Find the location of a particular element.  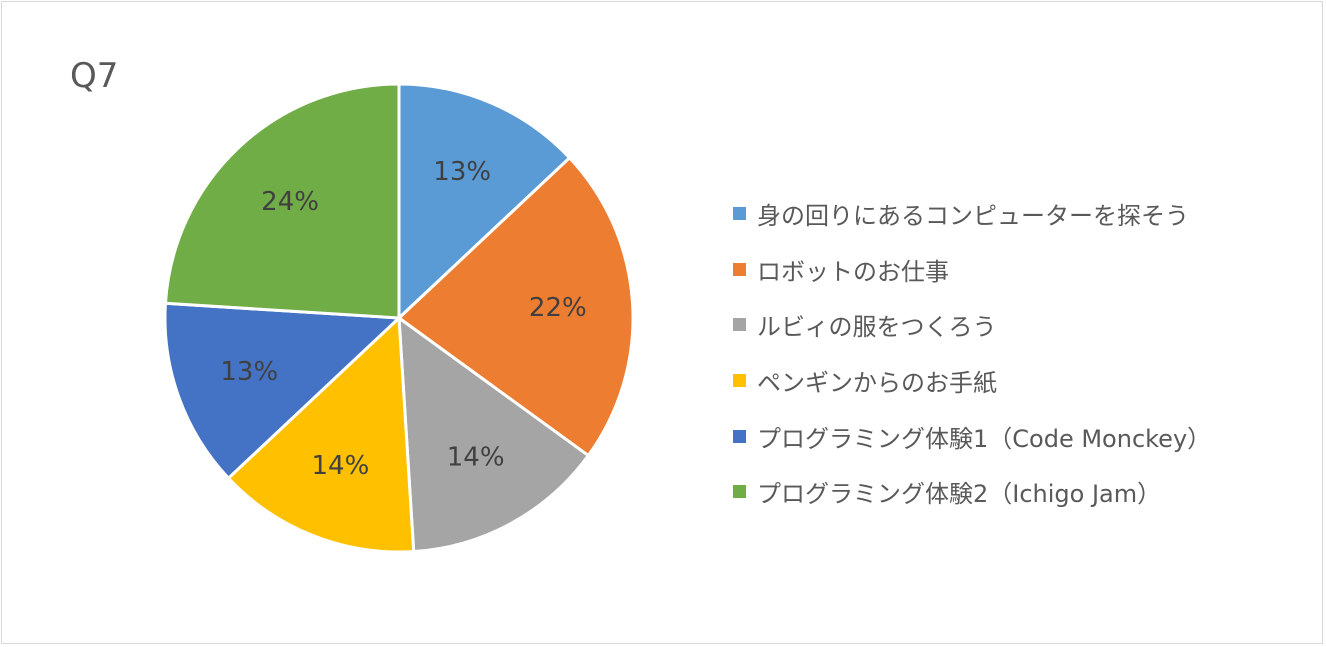

pie-data-labels: 13% 22% 14% 14% 13% 24% is located at coordinates (403, 319).